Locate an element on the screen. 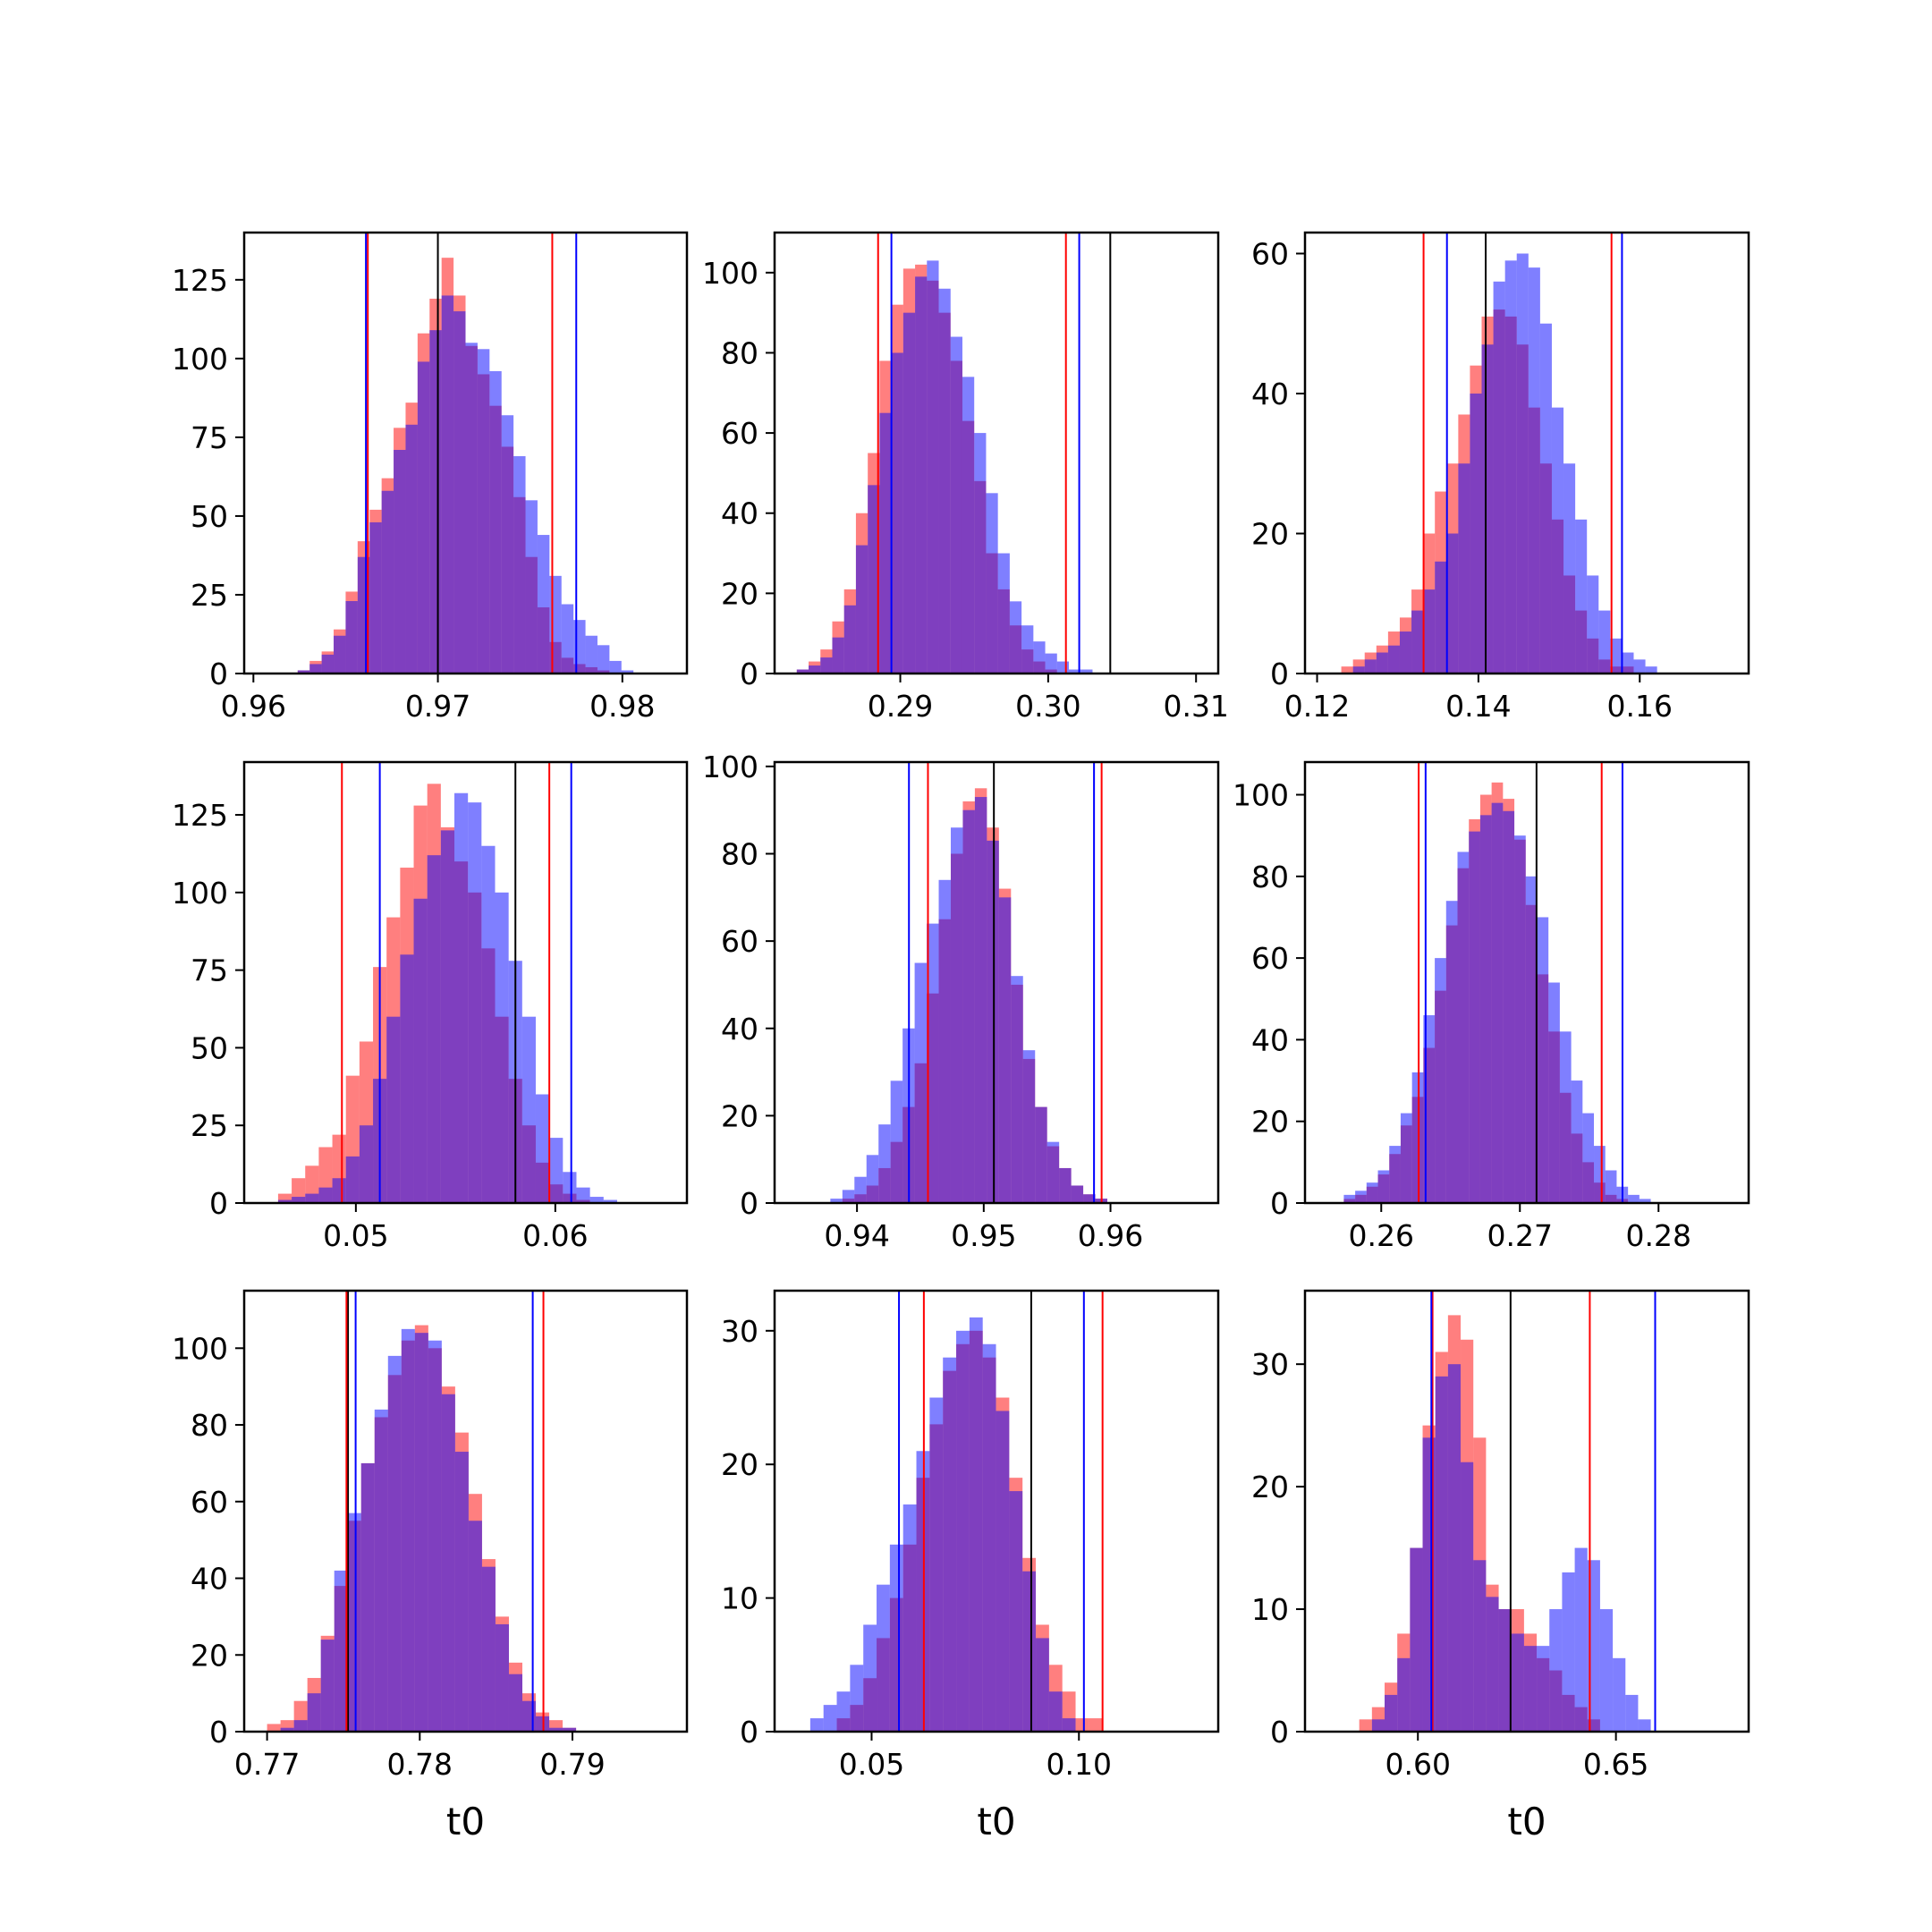 This screenshot has height=1932, width=1932. histogram-panel-3: 0.12 0.14 0.16 0 20 40 60 is located at coordinates (1500, 477).